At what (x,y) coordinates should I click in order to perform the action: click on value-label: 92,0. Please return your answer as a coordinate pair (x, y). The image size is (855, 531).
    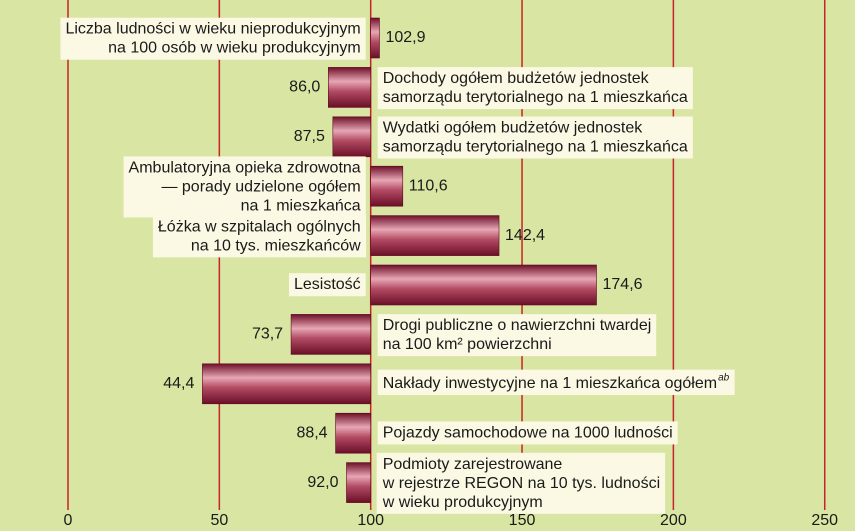
    Looking at the image, I should click on (322, 482).